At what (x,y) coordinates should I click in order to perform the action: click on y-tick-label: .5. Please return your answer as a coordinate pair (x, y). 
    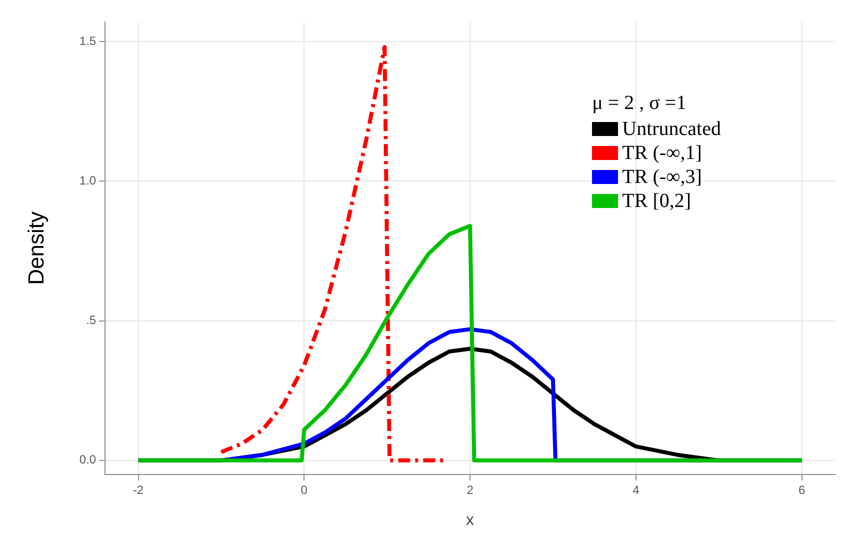
    Looking at the image, I should click on (91, 320).